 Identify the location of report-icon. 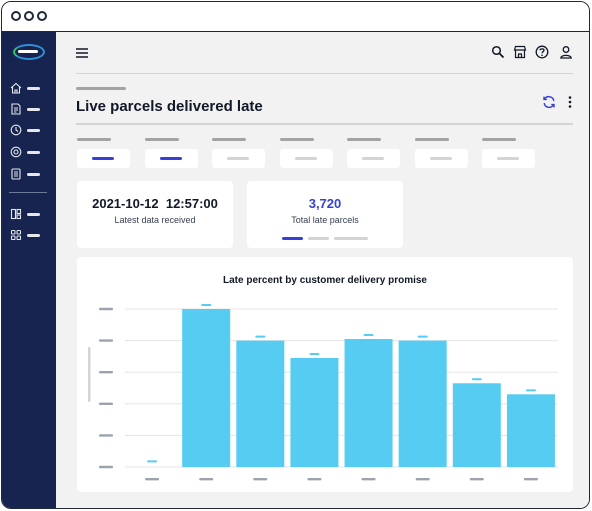
(16, 174).